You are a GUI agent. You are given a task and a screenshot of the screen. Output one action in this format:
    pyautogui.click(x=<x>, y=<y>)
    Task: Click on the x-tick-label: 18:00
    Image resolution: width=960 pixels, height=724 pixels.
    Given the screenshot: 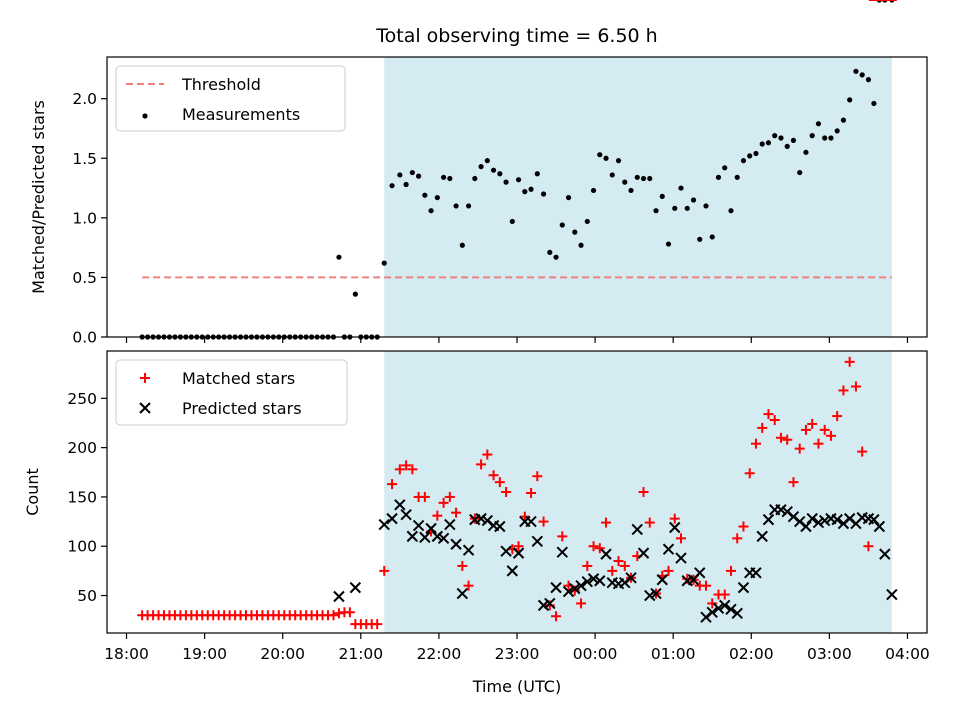 What is the action you would take?
    pyautogui.click(x=126, y=654)
    